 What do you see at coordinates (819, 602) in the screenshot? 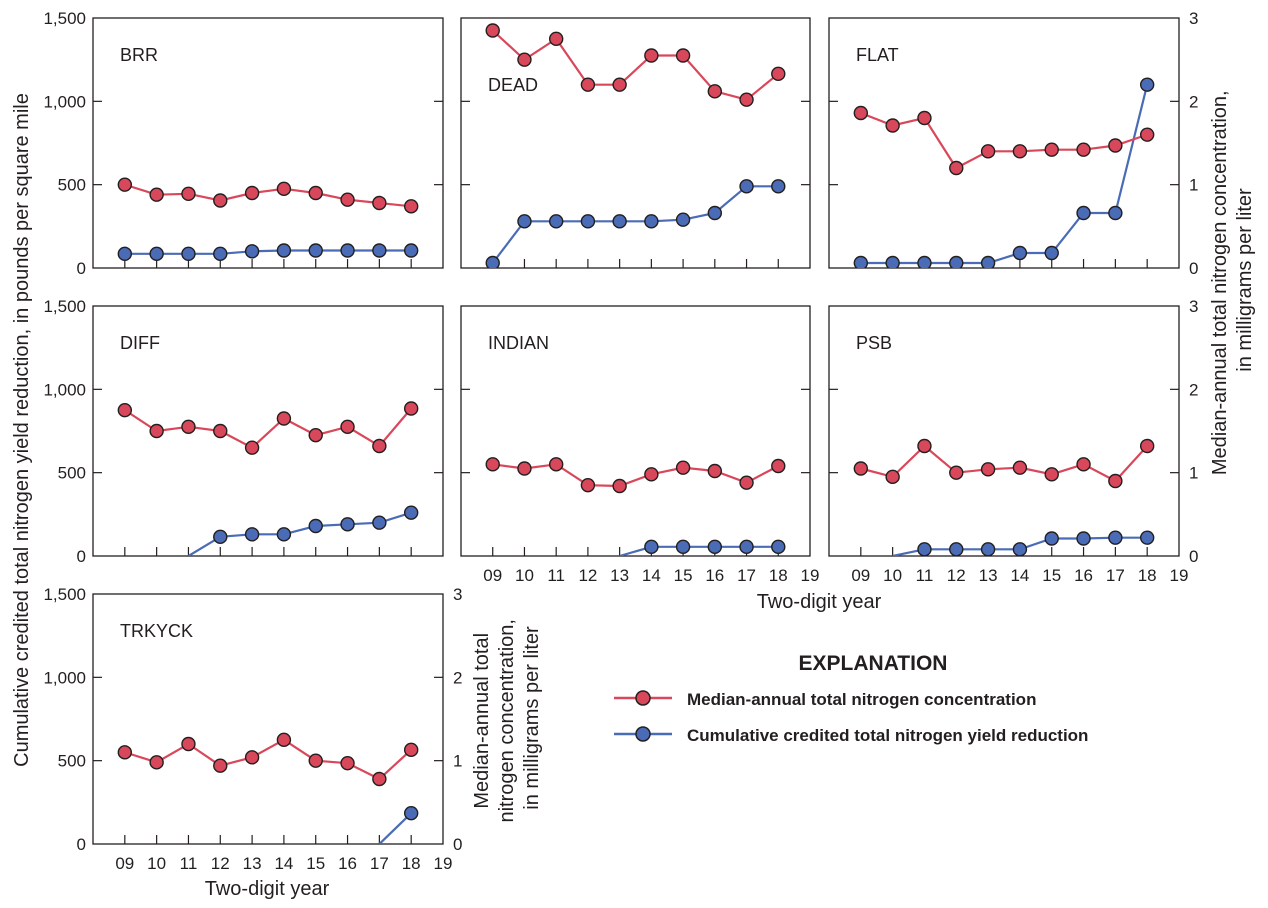
I see `x-axis-title-top-row: Two-digit year` at bounding box center [819, 602].